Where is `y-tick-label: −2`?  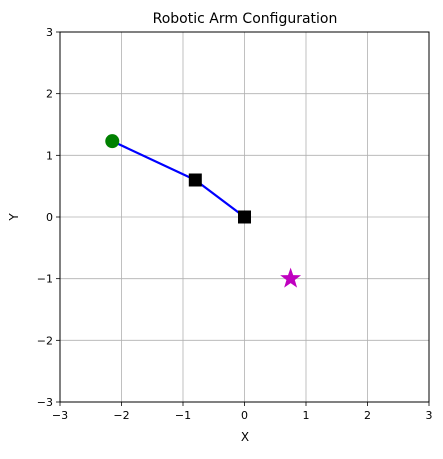
y-tick-label: −2 is located at coordinates (45, 340).